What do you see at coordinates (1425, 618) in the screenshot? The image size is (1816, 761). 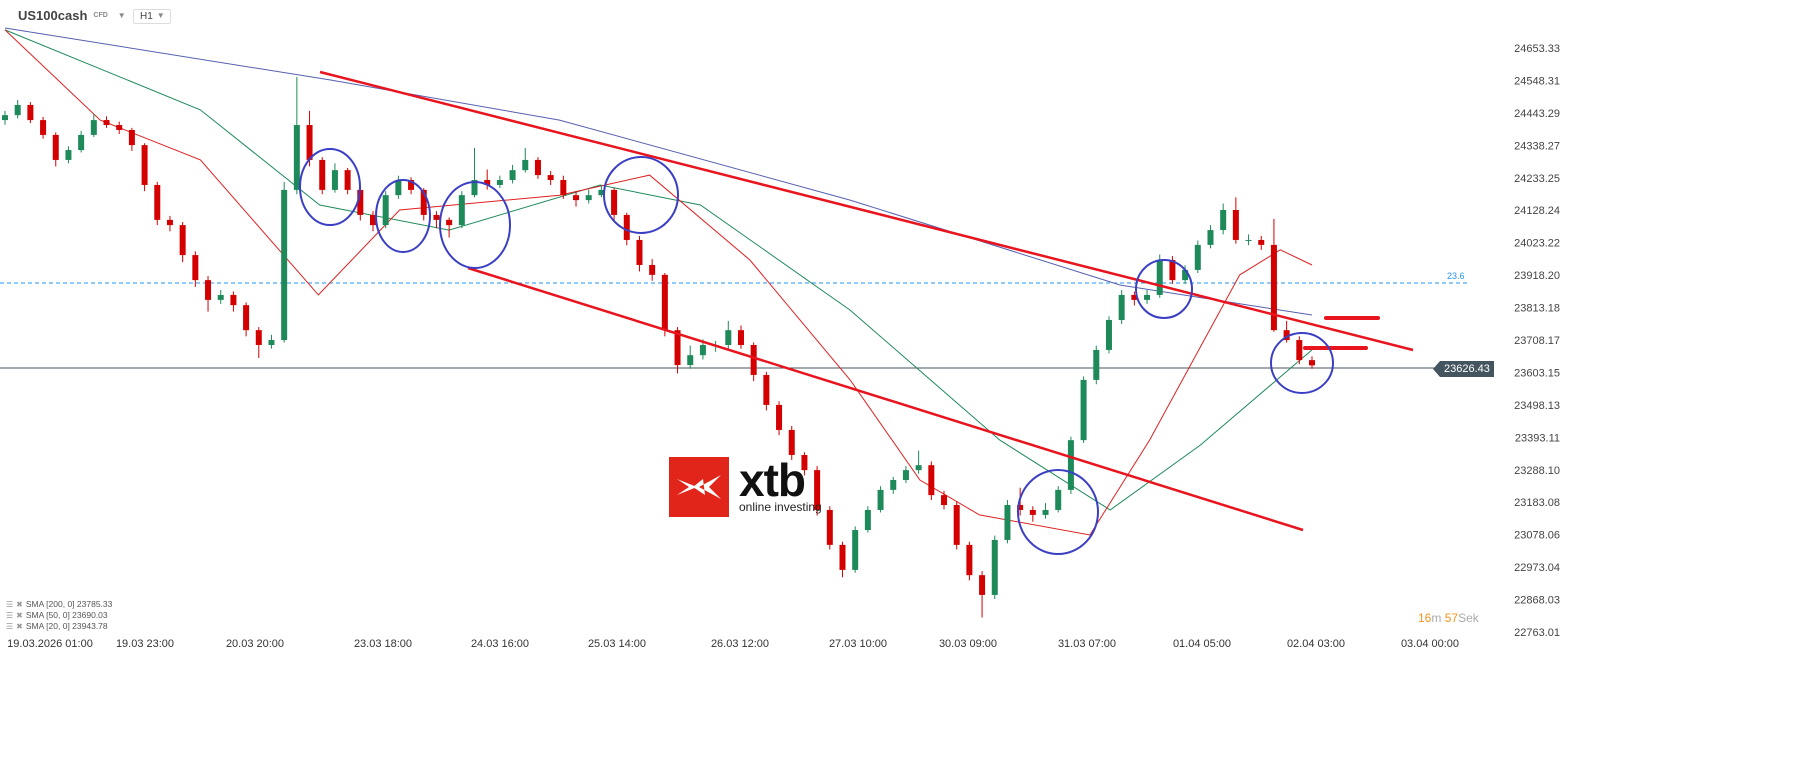 I see `timer-minutes: 16` at bounding box center [1425, 618].